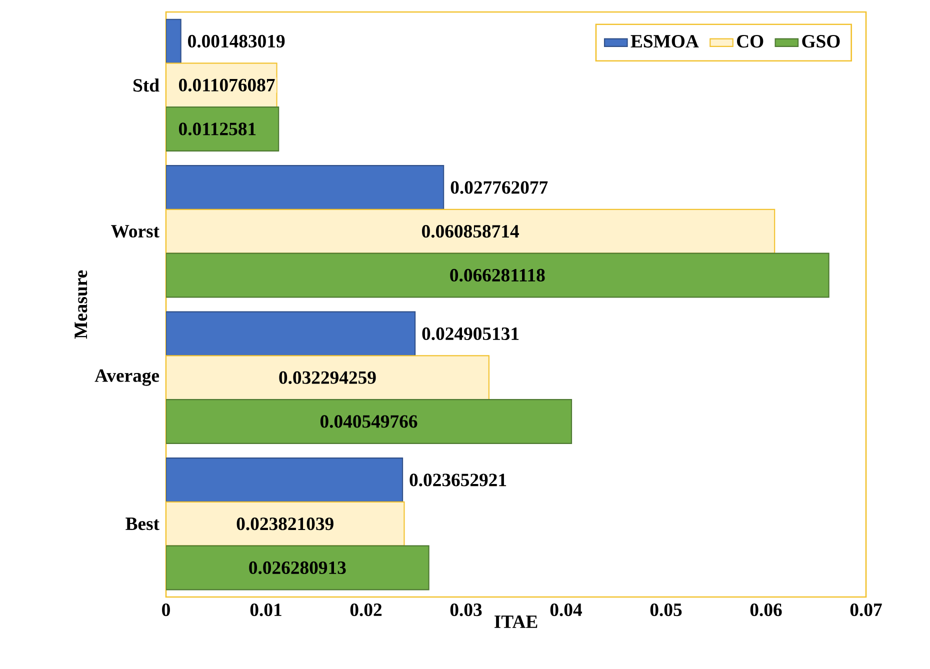  What do you see at coordinates (766, 609) in the screenshot?
I see `x-tick-label: 0.06` at bounding box center [766, 609].